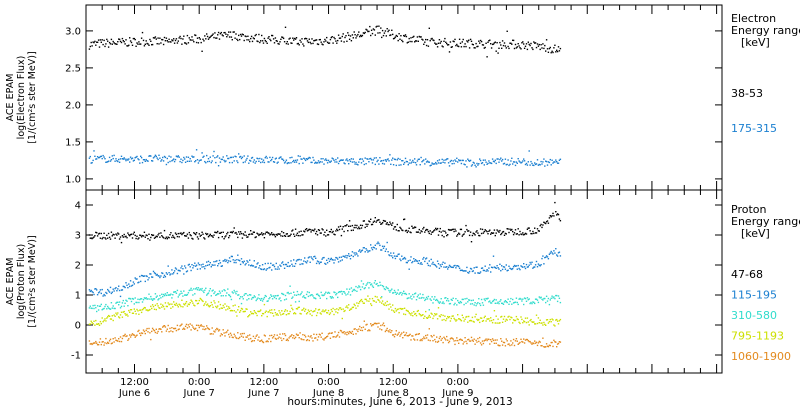 The image size is (800, 410). Describe the element at coordinates (328, 382) in the screenshot. I see `x-tick-time-label: 0:00` at that location.